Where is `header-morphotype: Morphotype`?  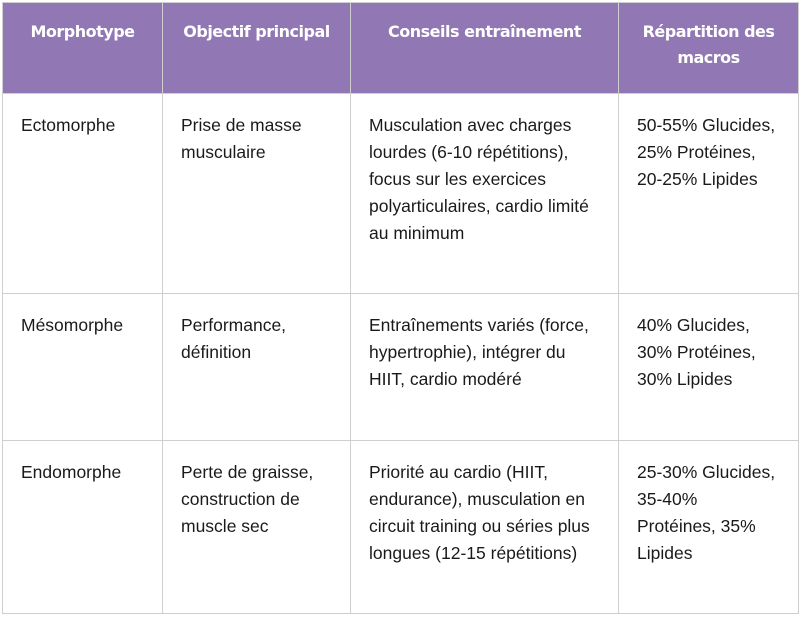 header-morphotype: Morphotype is located at coordinates (82, 48).